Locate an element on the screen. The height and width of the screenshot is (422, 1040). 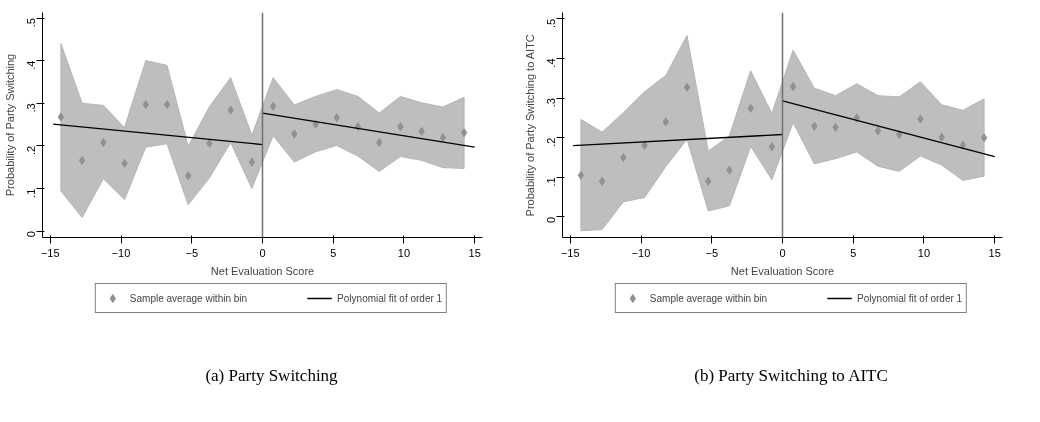
y-axis-title: Probability of Party Switching to AITC is located at coordinates (529, 125).